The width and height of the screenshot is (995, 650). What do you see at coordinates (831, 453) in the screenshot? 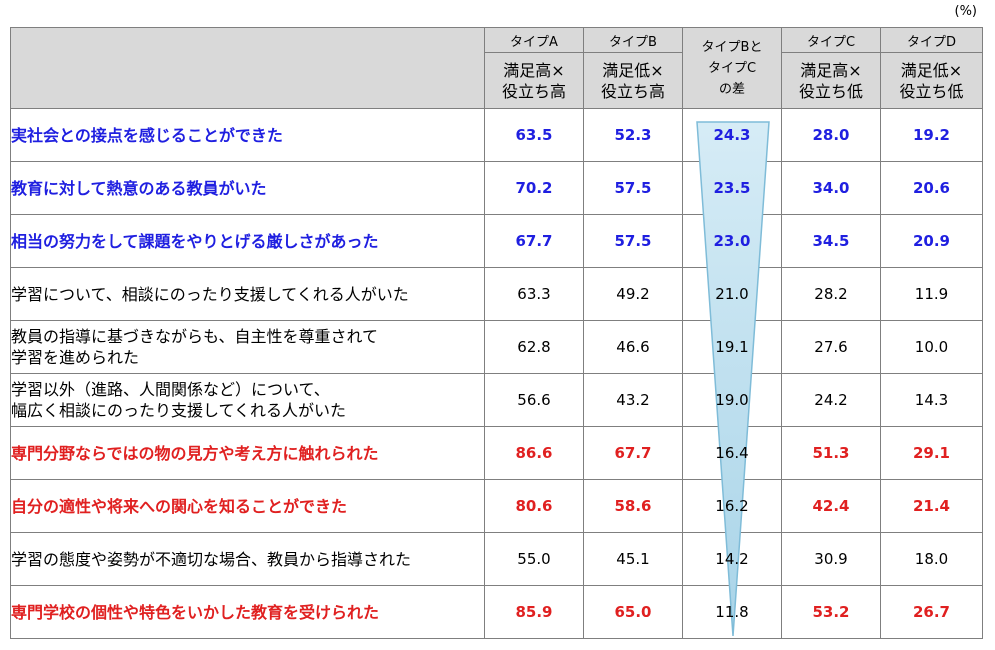
I see `value-type-c: 51.3` at bounding box center [831, 453].